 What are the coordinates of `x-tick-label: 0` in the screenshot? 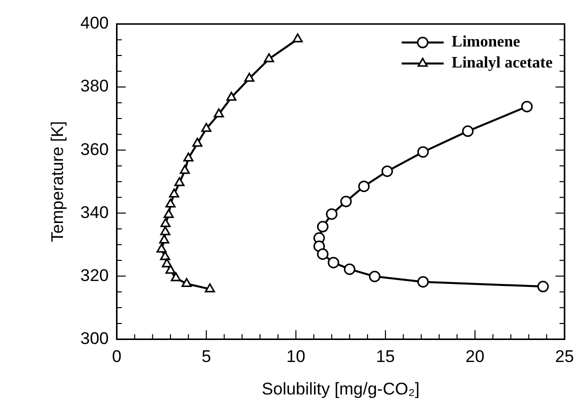 It's located at (117, 356).